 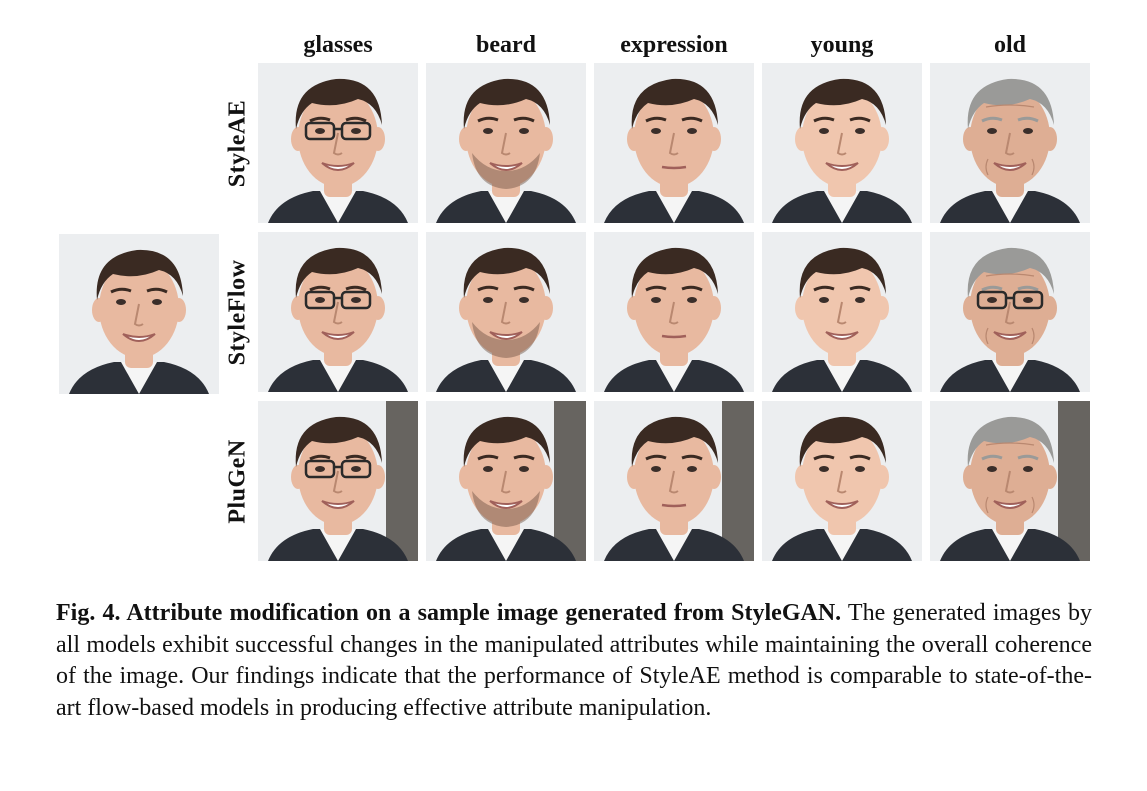 What do you see at coordinates (506, 45) in the screenshot?
I see `column-header-beard: beard` at bounding box center [506, 45].